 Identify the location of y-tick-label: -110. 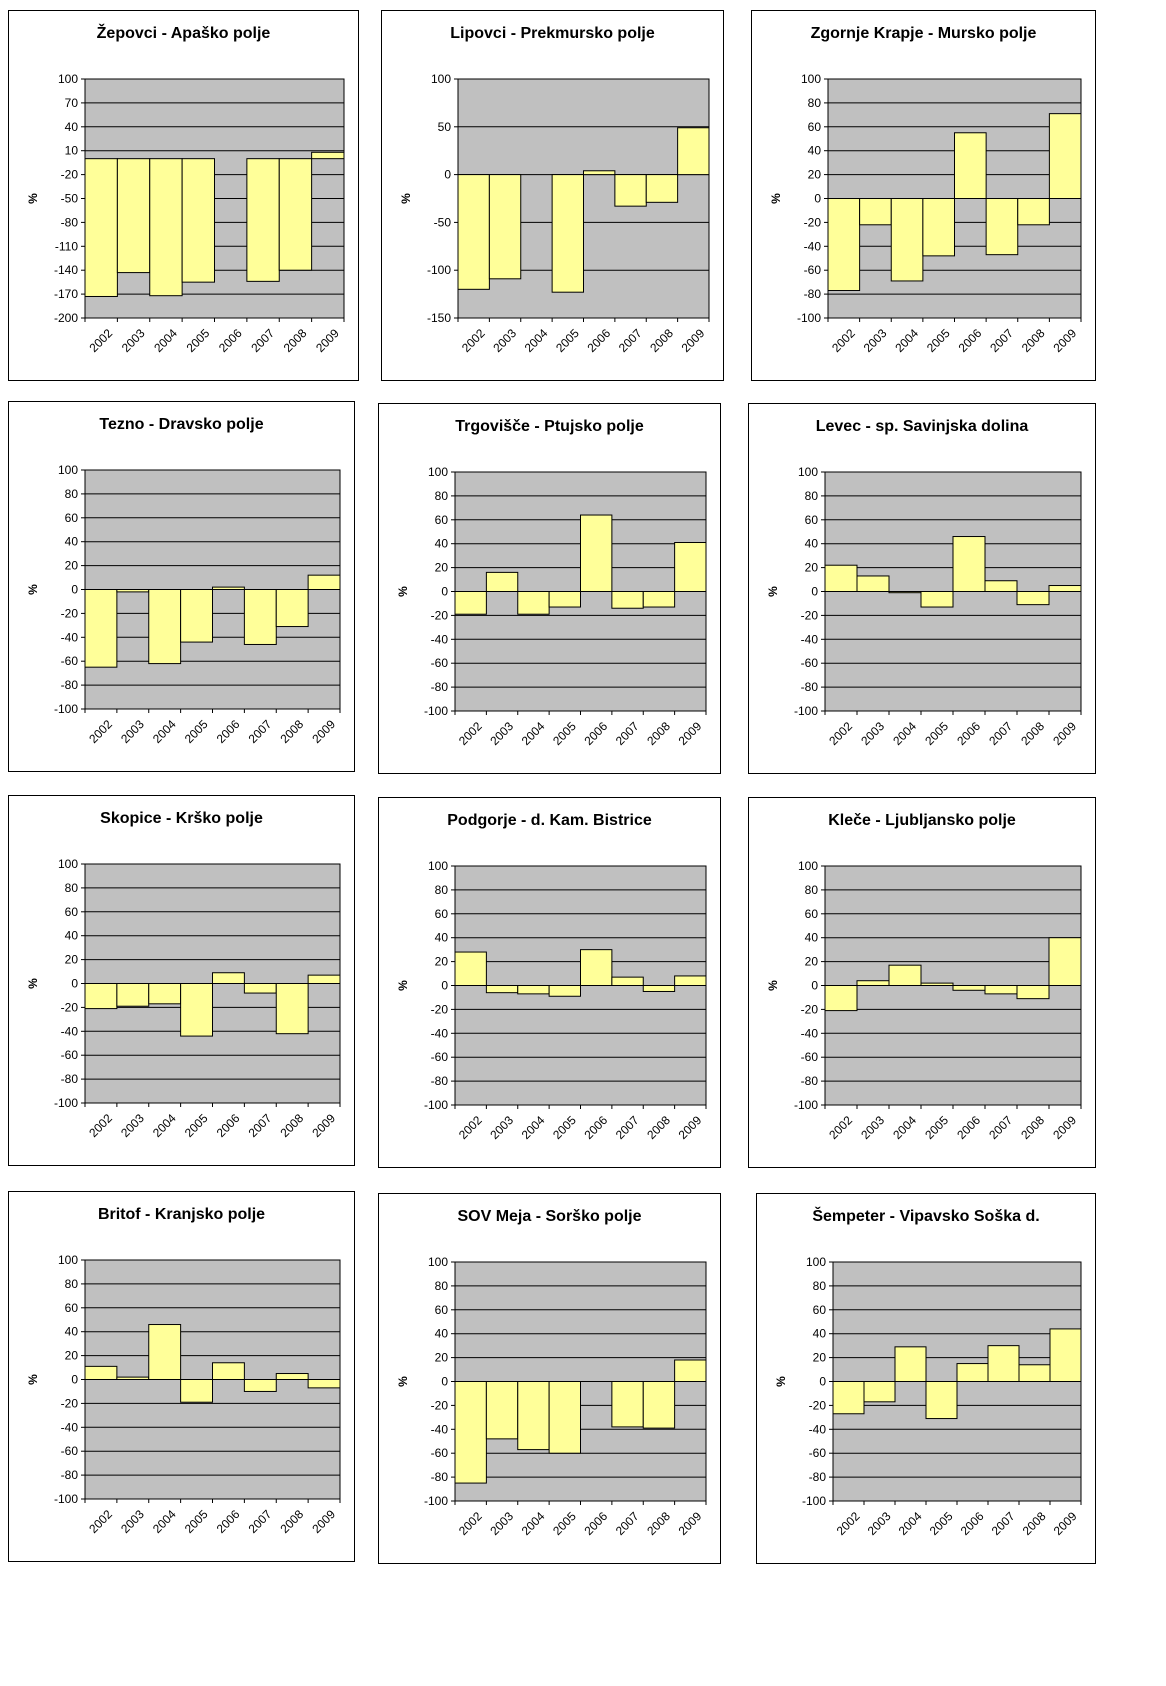
(66, 246).